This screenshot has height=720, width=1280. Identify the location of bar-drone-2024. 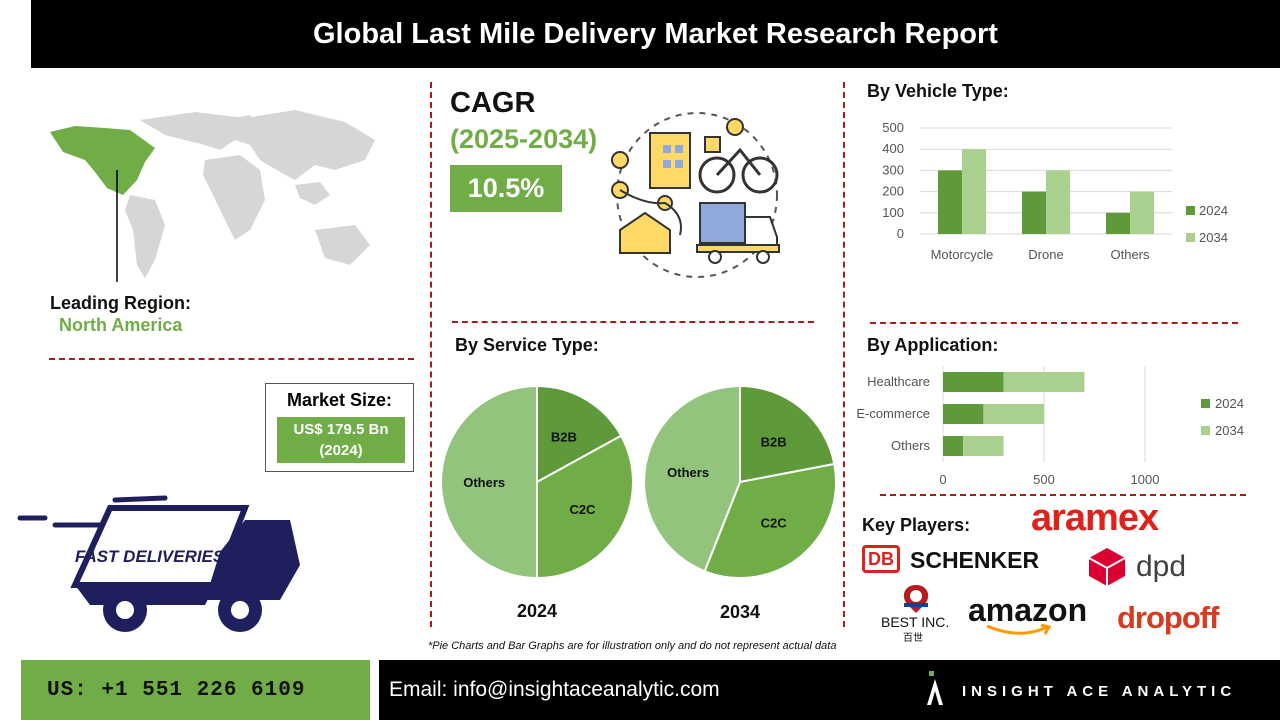
(1034, 212).